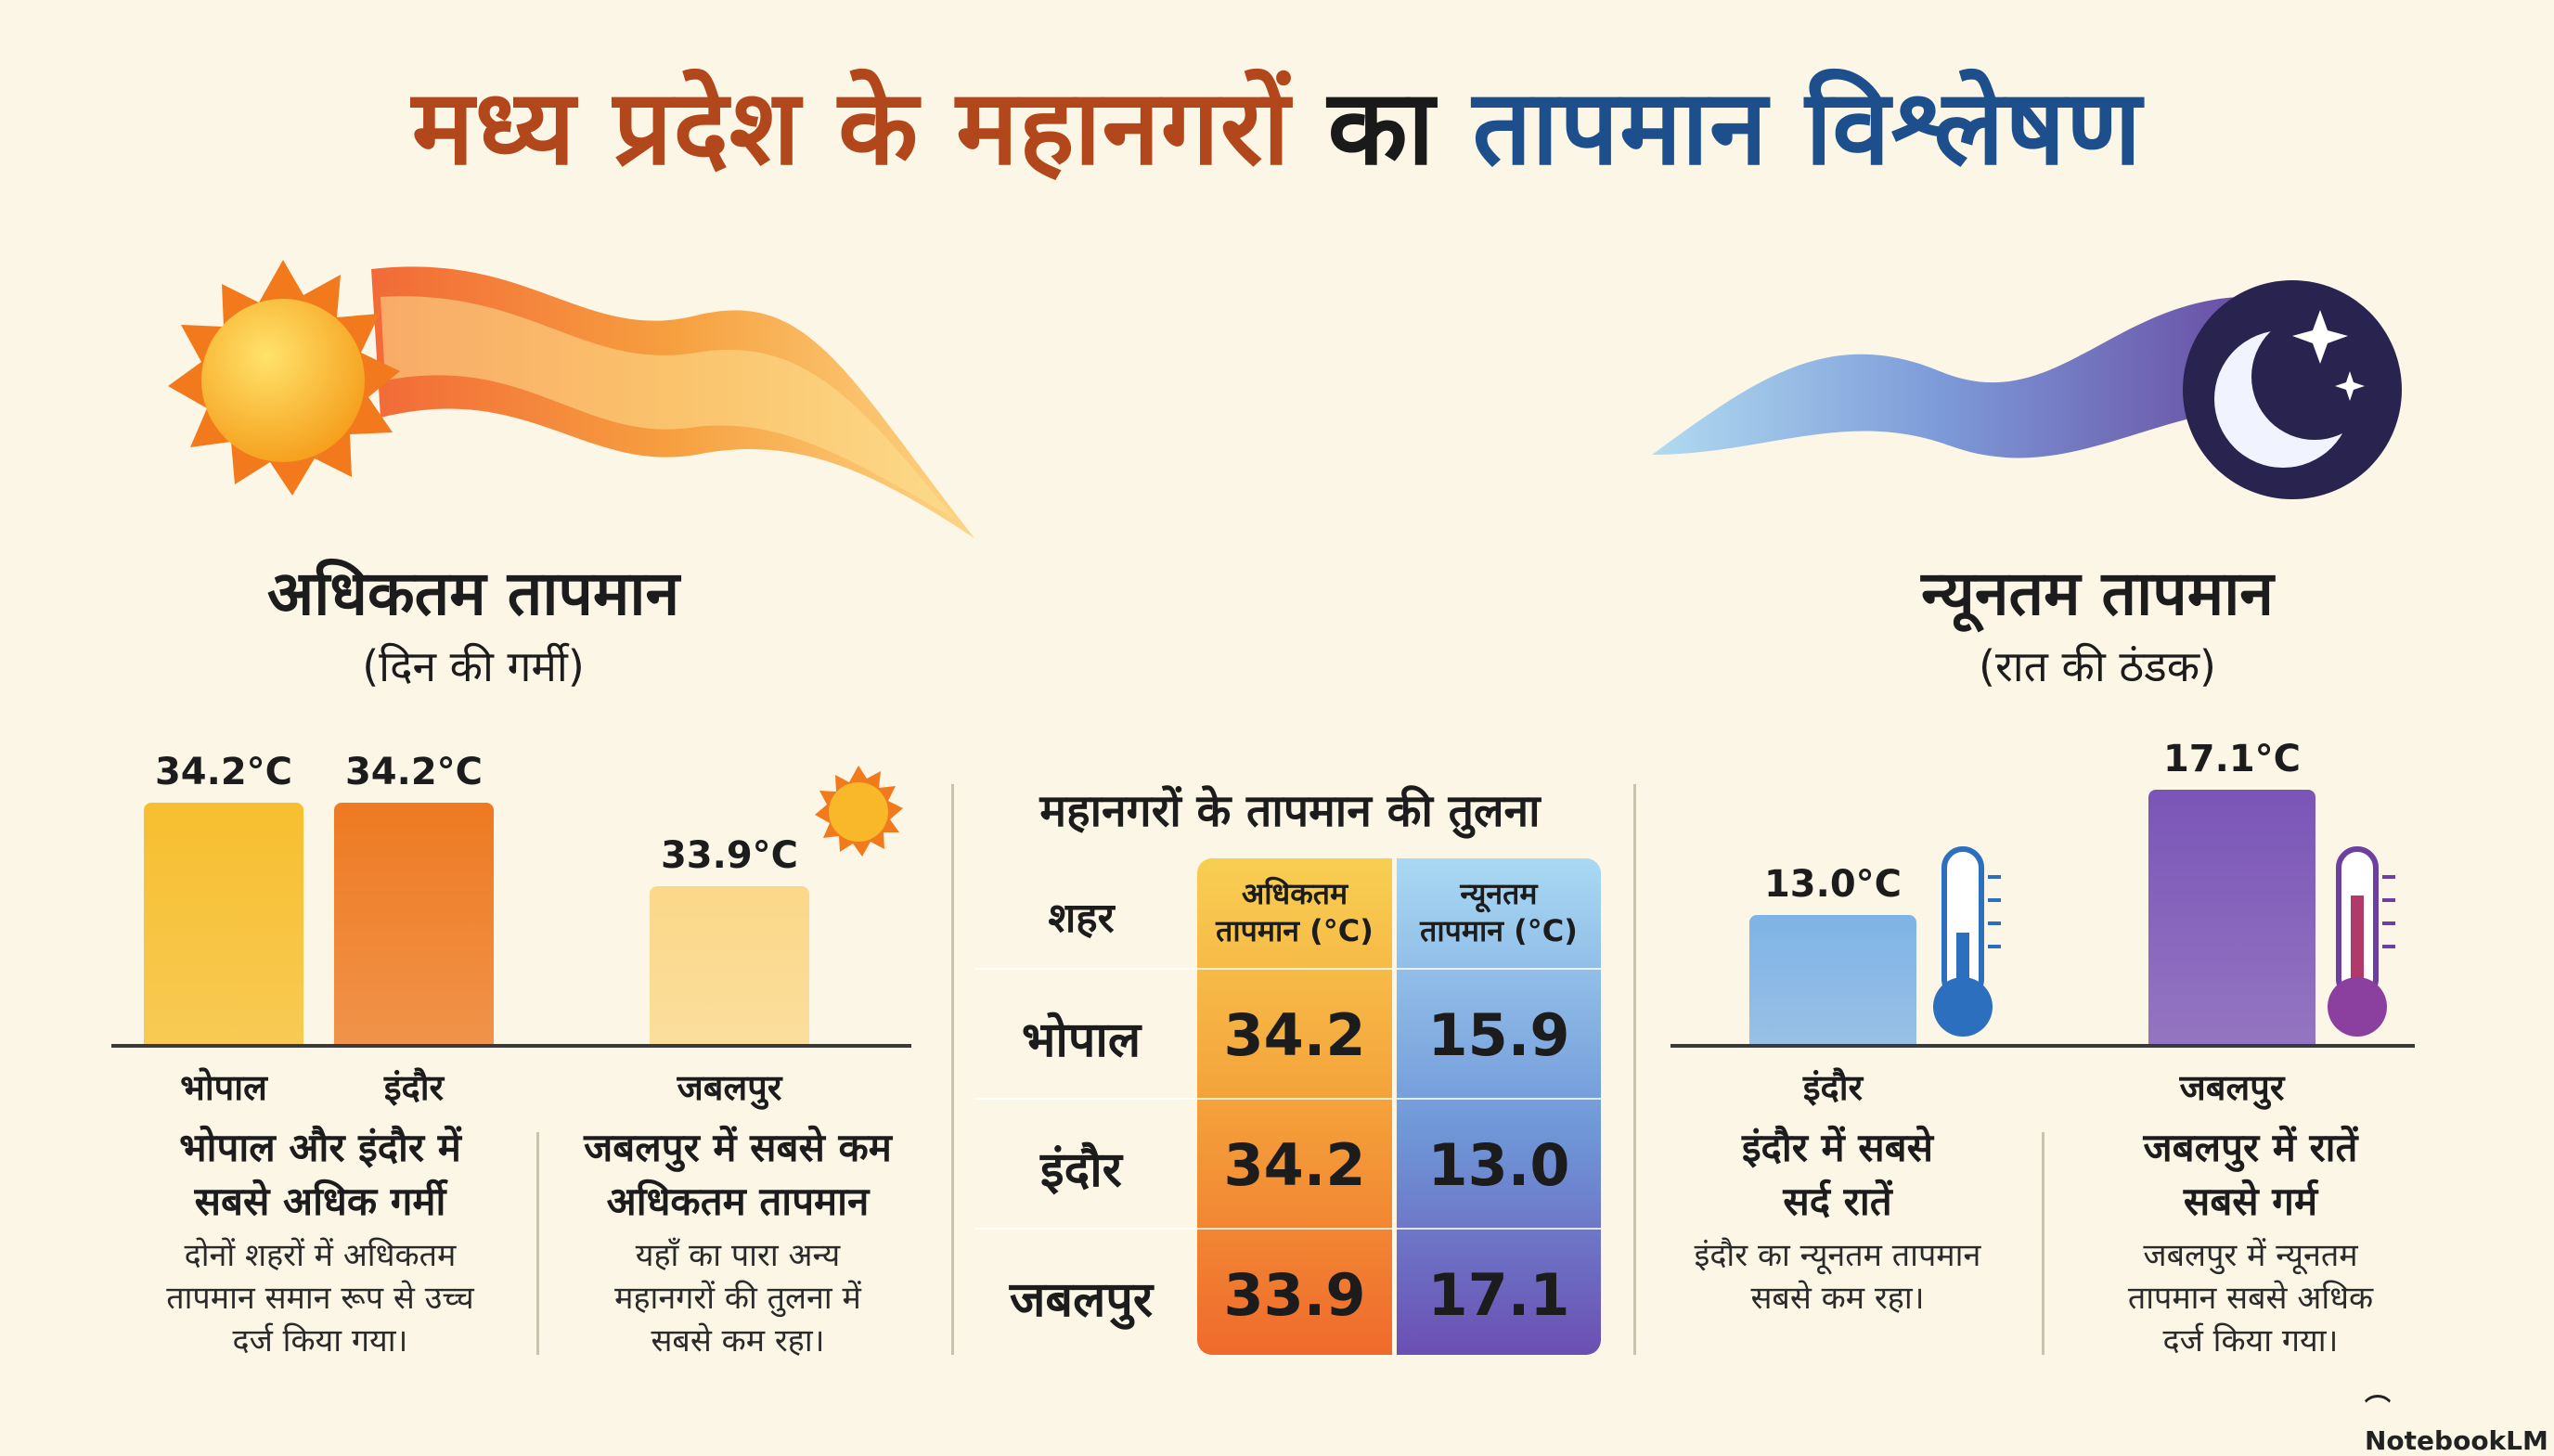 This screenshot has height=1456, width=2554. I want to click on note-headline: सबसे अधिक गर्मी, so click(320, 1201).